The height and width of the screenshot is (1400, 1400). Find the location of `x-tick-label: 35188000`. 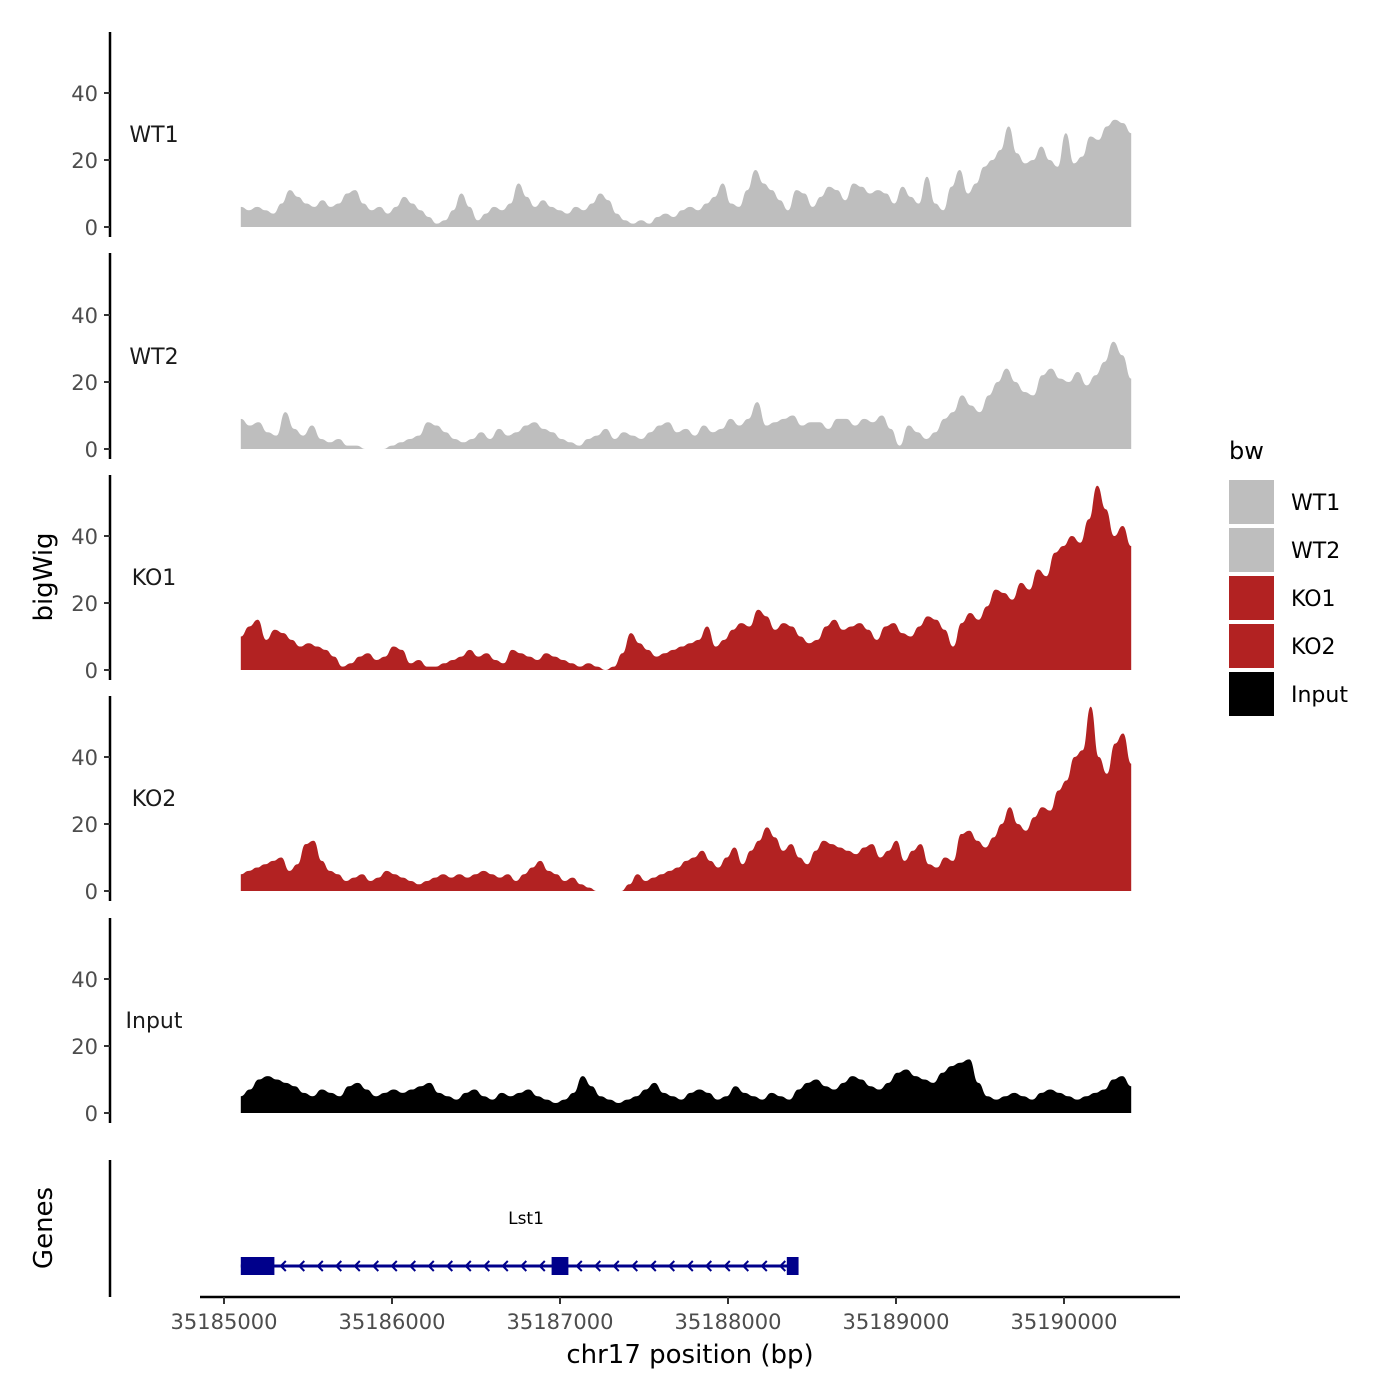

x-tick-label: 35188000 is located at coordinates (728, 1322).